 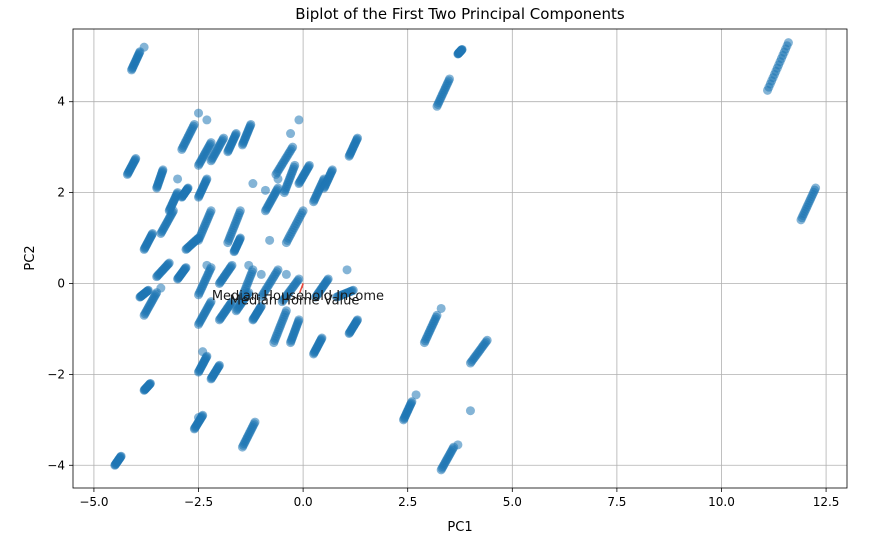 What do you see at coordinates (295, 301) in the screenshot?
I see `loading-label: Median Home Value` at bounding box center [295, 301].